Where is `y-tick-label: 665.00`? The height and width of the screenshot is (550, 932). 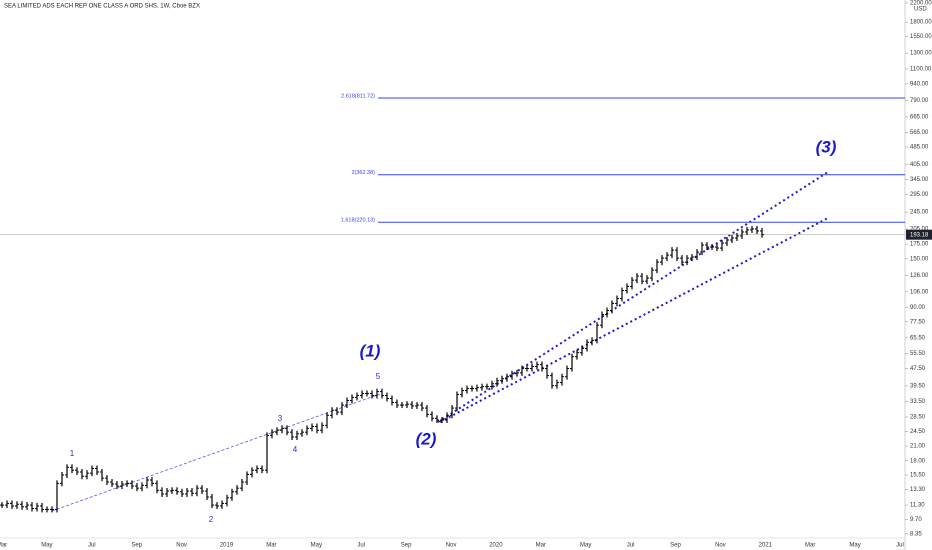 y-tick-label: 665.00 is located at coordinates (919, 118).